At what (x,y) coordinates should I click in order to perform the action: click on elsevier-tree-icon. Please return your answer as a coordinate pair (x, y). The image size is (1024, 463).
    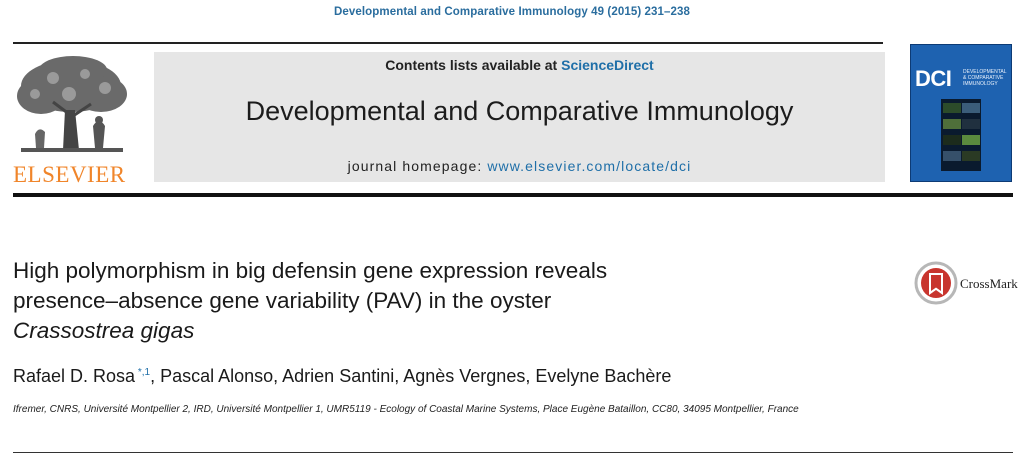
    Looking at the image, I should click on (72, 105).